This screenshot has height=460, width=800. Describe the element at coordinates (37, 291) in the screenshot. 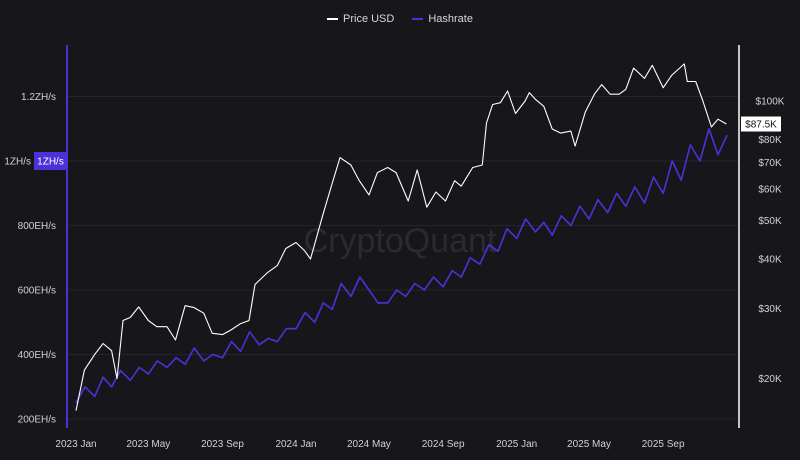

I see `left-tick-label: 600EH/s` at that location.